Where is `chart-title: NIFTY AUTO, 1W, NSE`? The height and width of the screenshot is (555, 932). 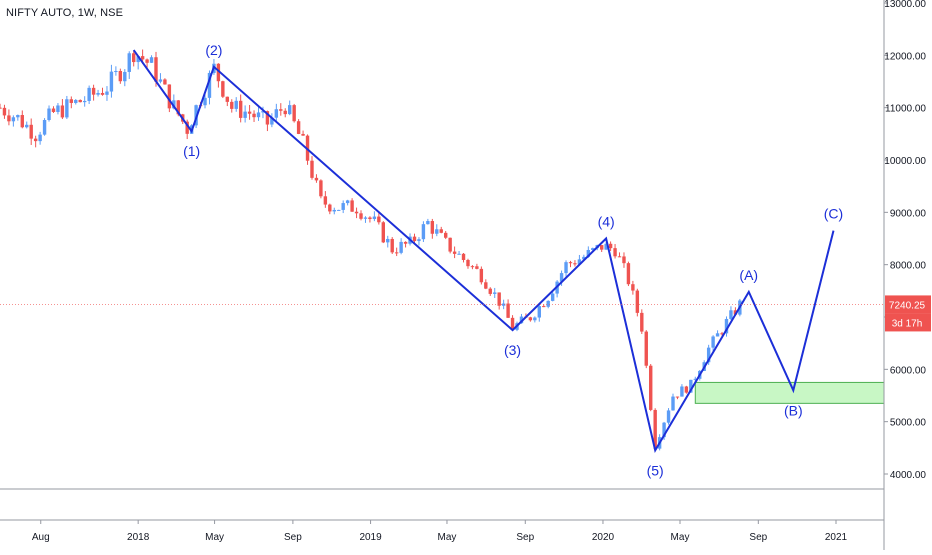
chart-title: NIFTY AUTO, 1W, NSE is located at coordinates (65, 13).